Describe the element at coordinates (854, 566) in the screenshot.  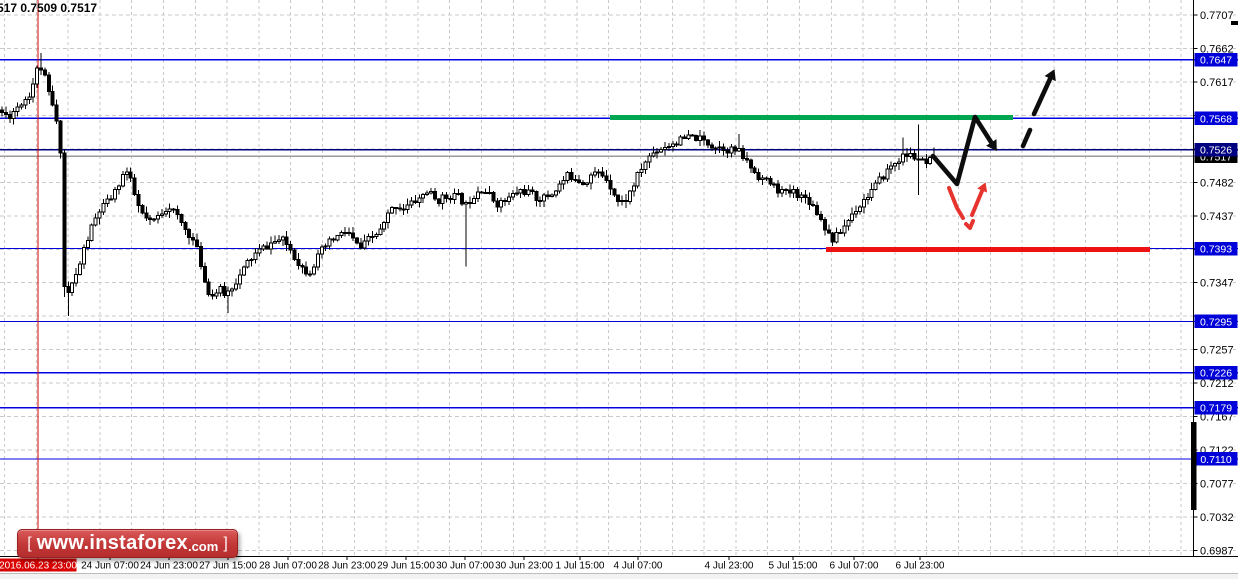
I see `time-axis-label: 6 Jul 07:00` at that location.